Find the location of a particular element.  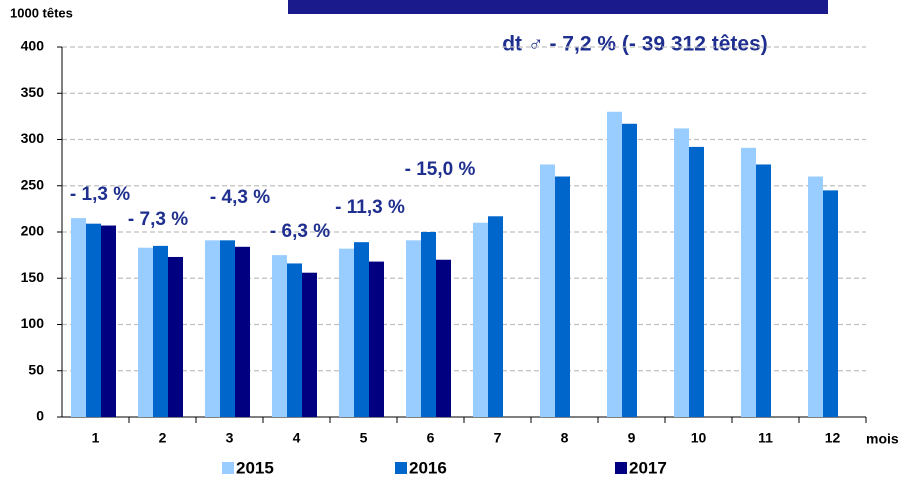

x-tick-label: 3 is located at coordinates (230, 438).